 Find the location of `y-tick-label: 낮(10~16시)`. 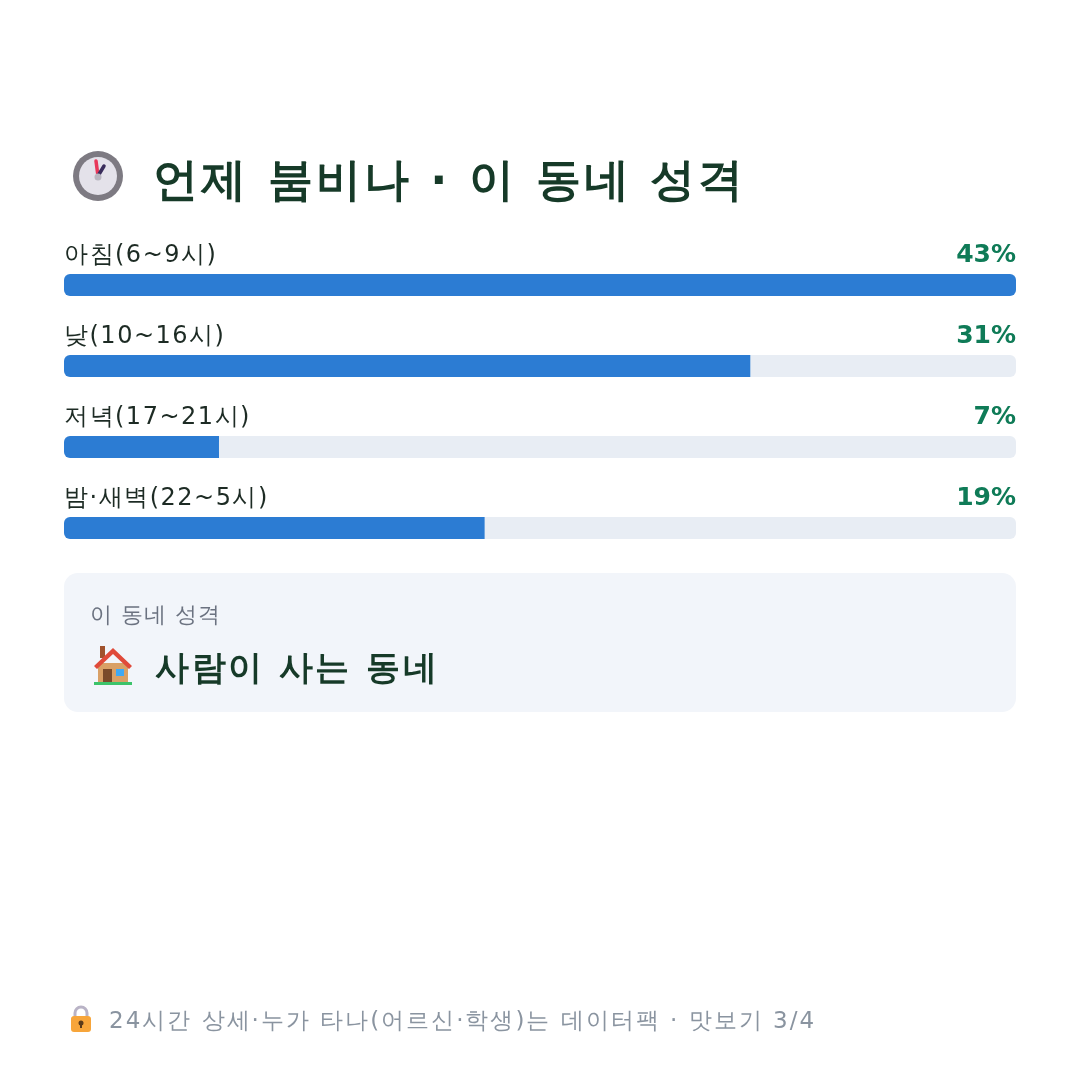

y-tick-label: 낮(10~16시) is located at coordinates (145, 335).